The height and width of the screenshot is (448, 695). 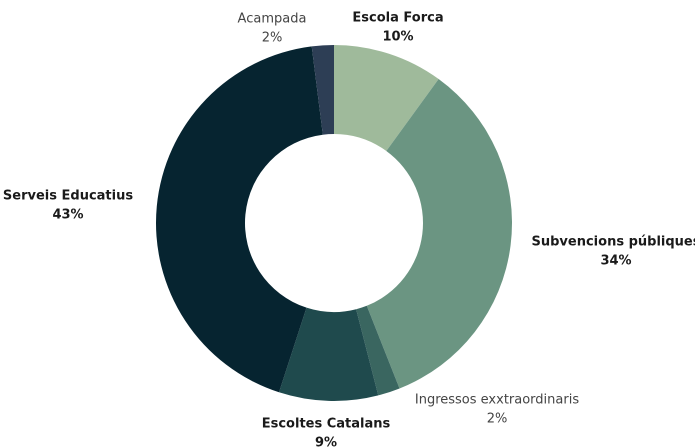 What do you see at coordinates (326, 424) in the screenshot?
I see `slice-label: Escoltes Catalans` at bounding box center [326, 424].